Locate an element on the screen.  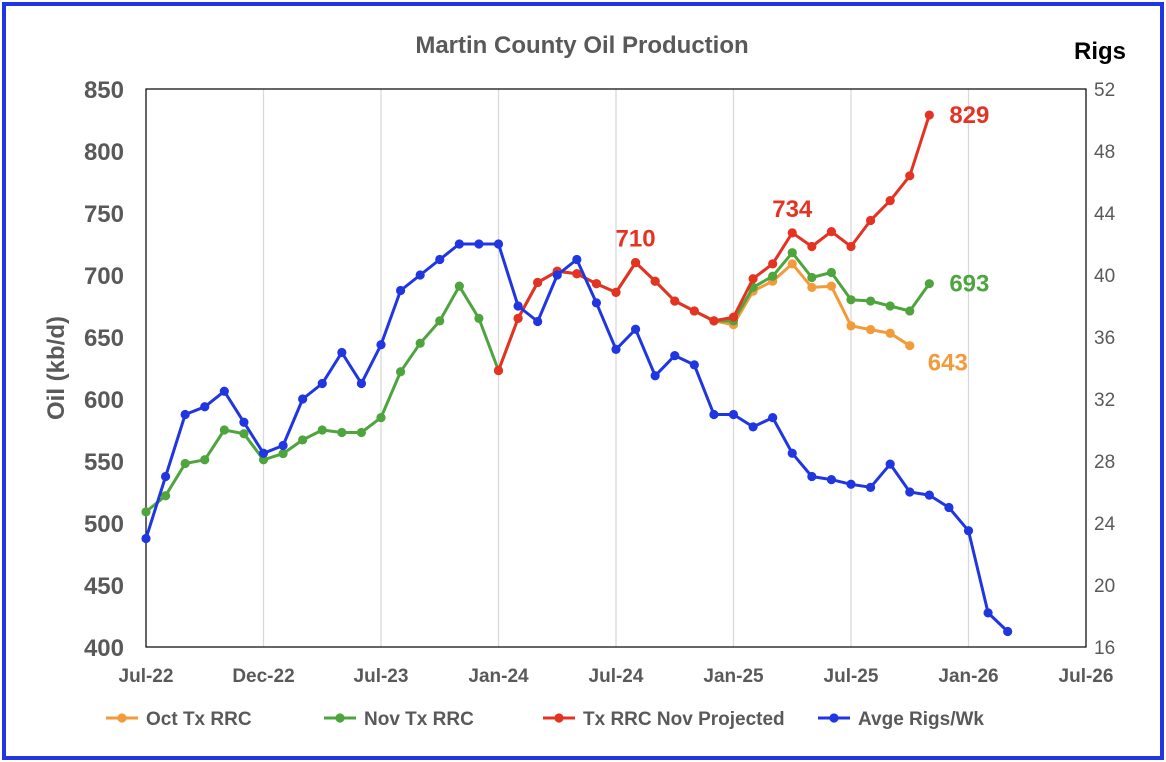
y2-tick-label: 20 is located at coordinates (1104, 586).